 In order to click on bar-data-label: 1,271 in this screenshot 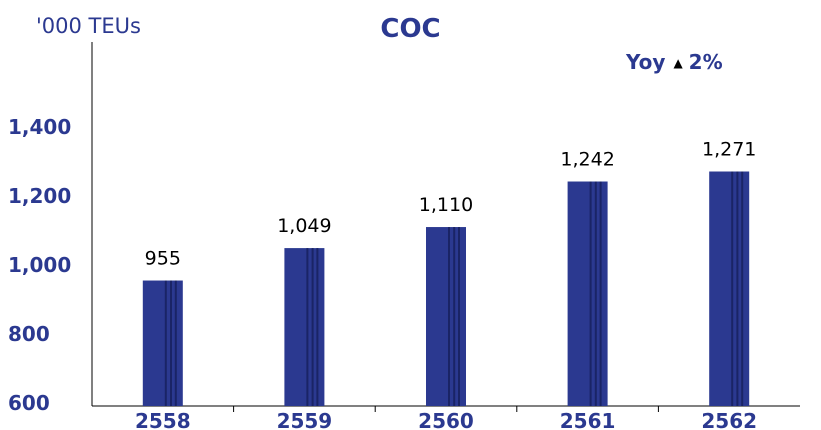, I will do `click(729, 150)`.